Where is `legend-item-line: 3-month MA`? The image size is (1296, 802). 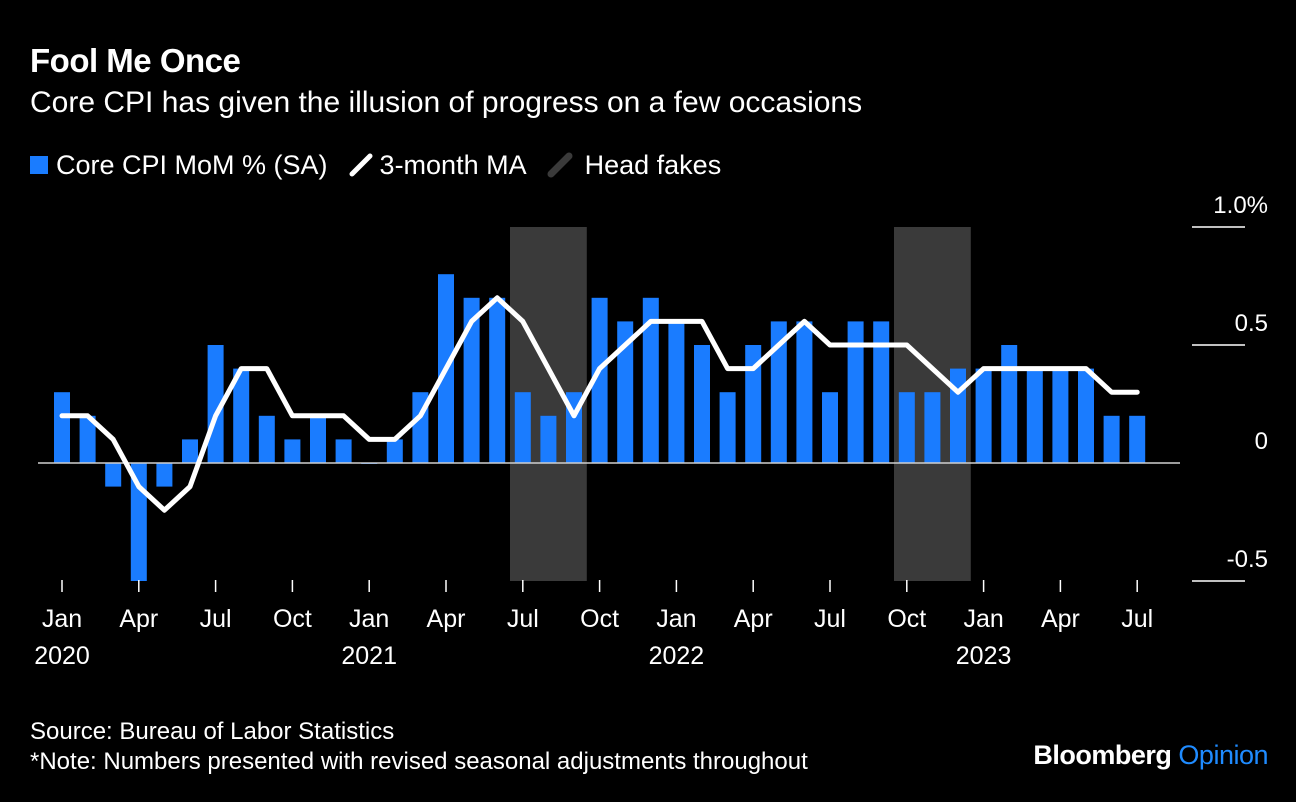 legend-item-line: 3-month MA is located at coordinates (437, 165).